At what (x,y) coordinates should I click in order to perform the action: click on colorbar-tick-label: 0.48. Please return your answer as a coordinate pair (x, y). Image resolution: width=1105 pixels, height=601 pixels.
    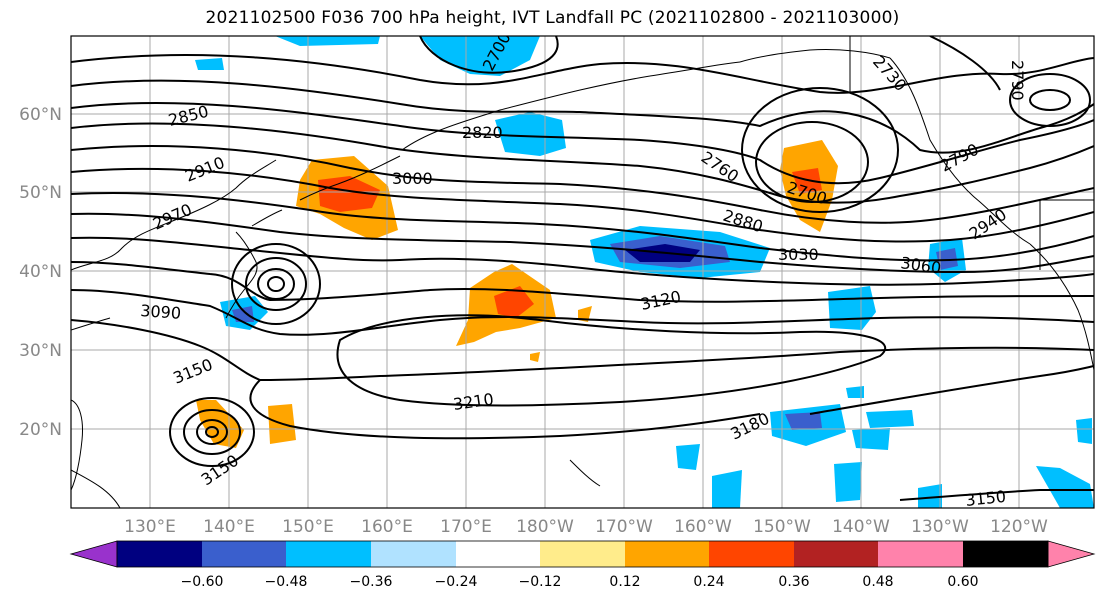
    Looking at the image, I should click on (877, 582).